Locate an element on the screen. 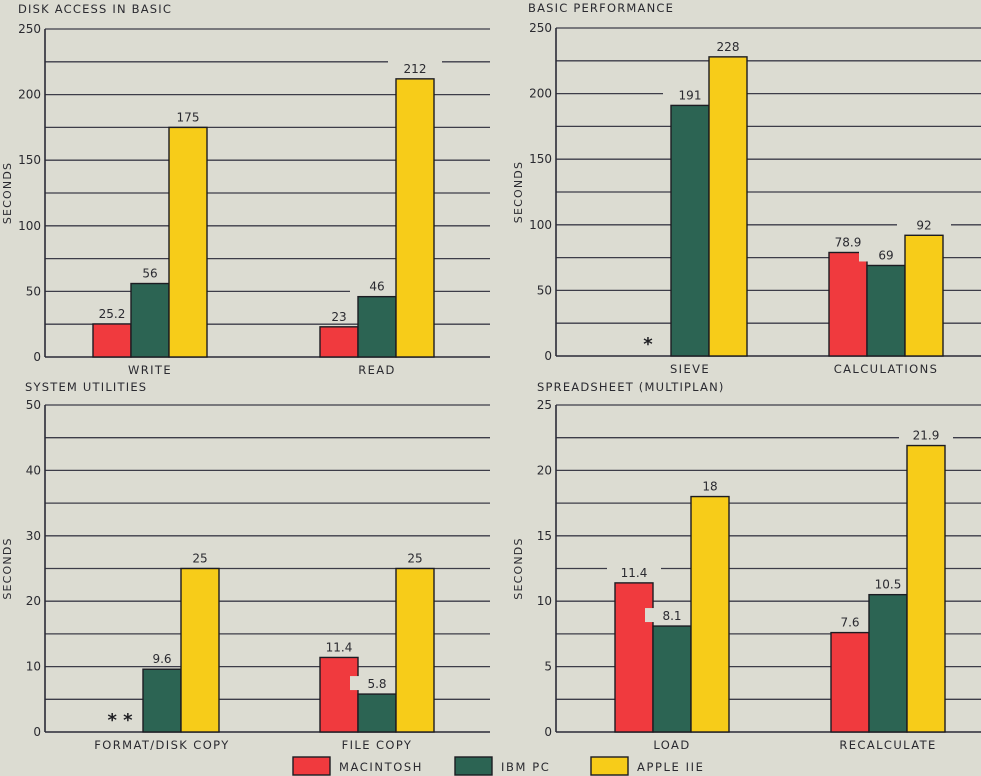 Image resolution: width=981 pixels, height=776 pixels. chart-title: BASIC PERFORMANCE is located at coordinates (601, 8).